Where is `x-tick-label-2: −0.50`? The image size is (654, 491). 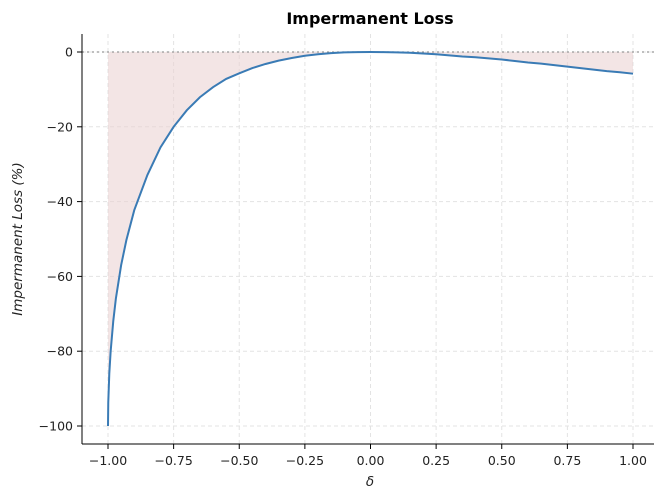 x-tick-label-2: −0.50 is located at coordinates (239, 460).